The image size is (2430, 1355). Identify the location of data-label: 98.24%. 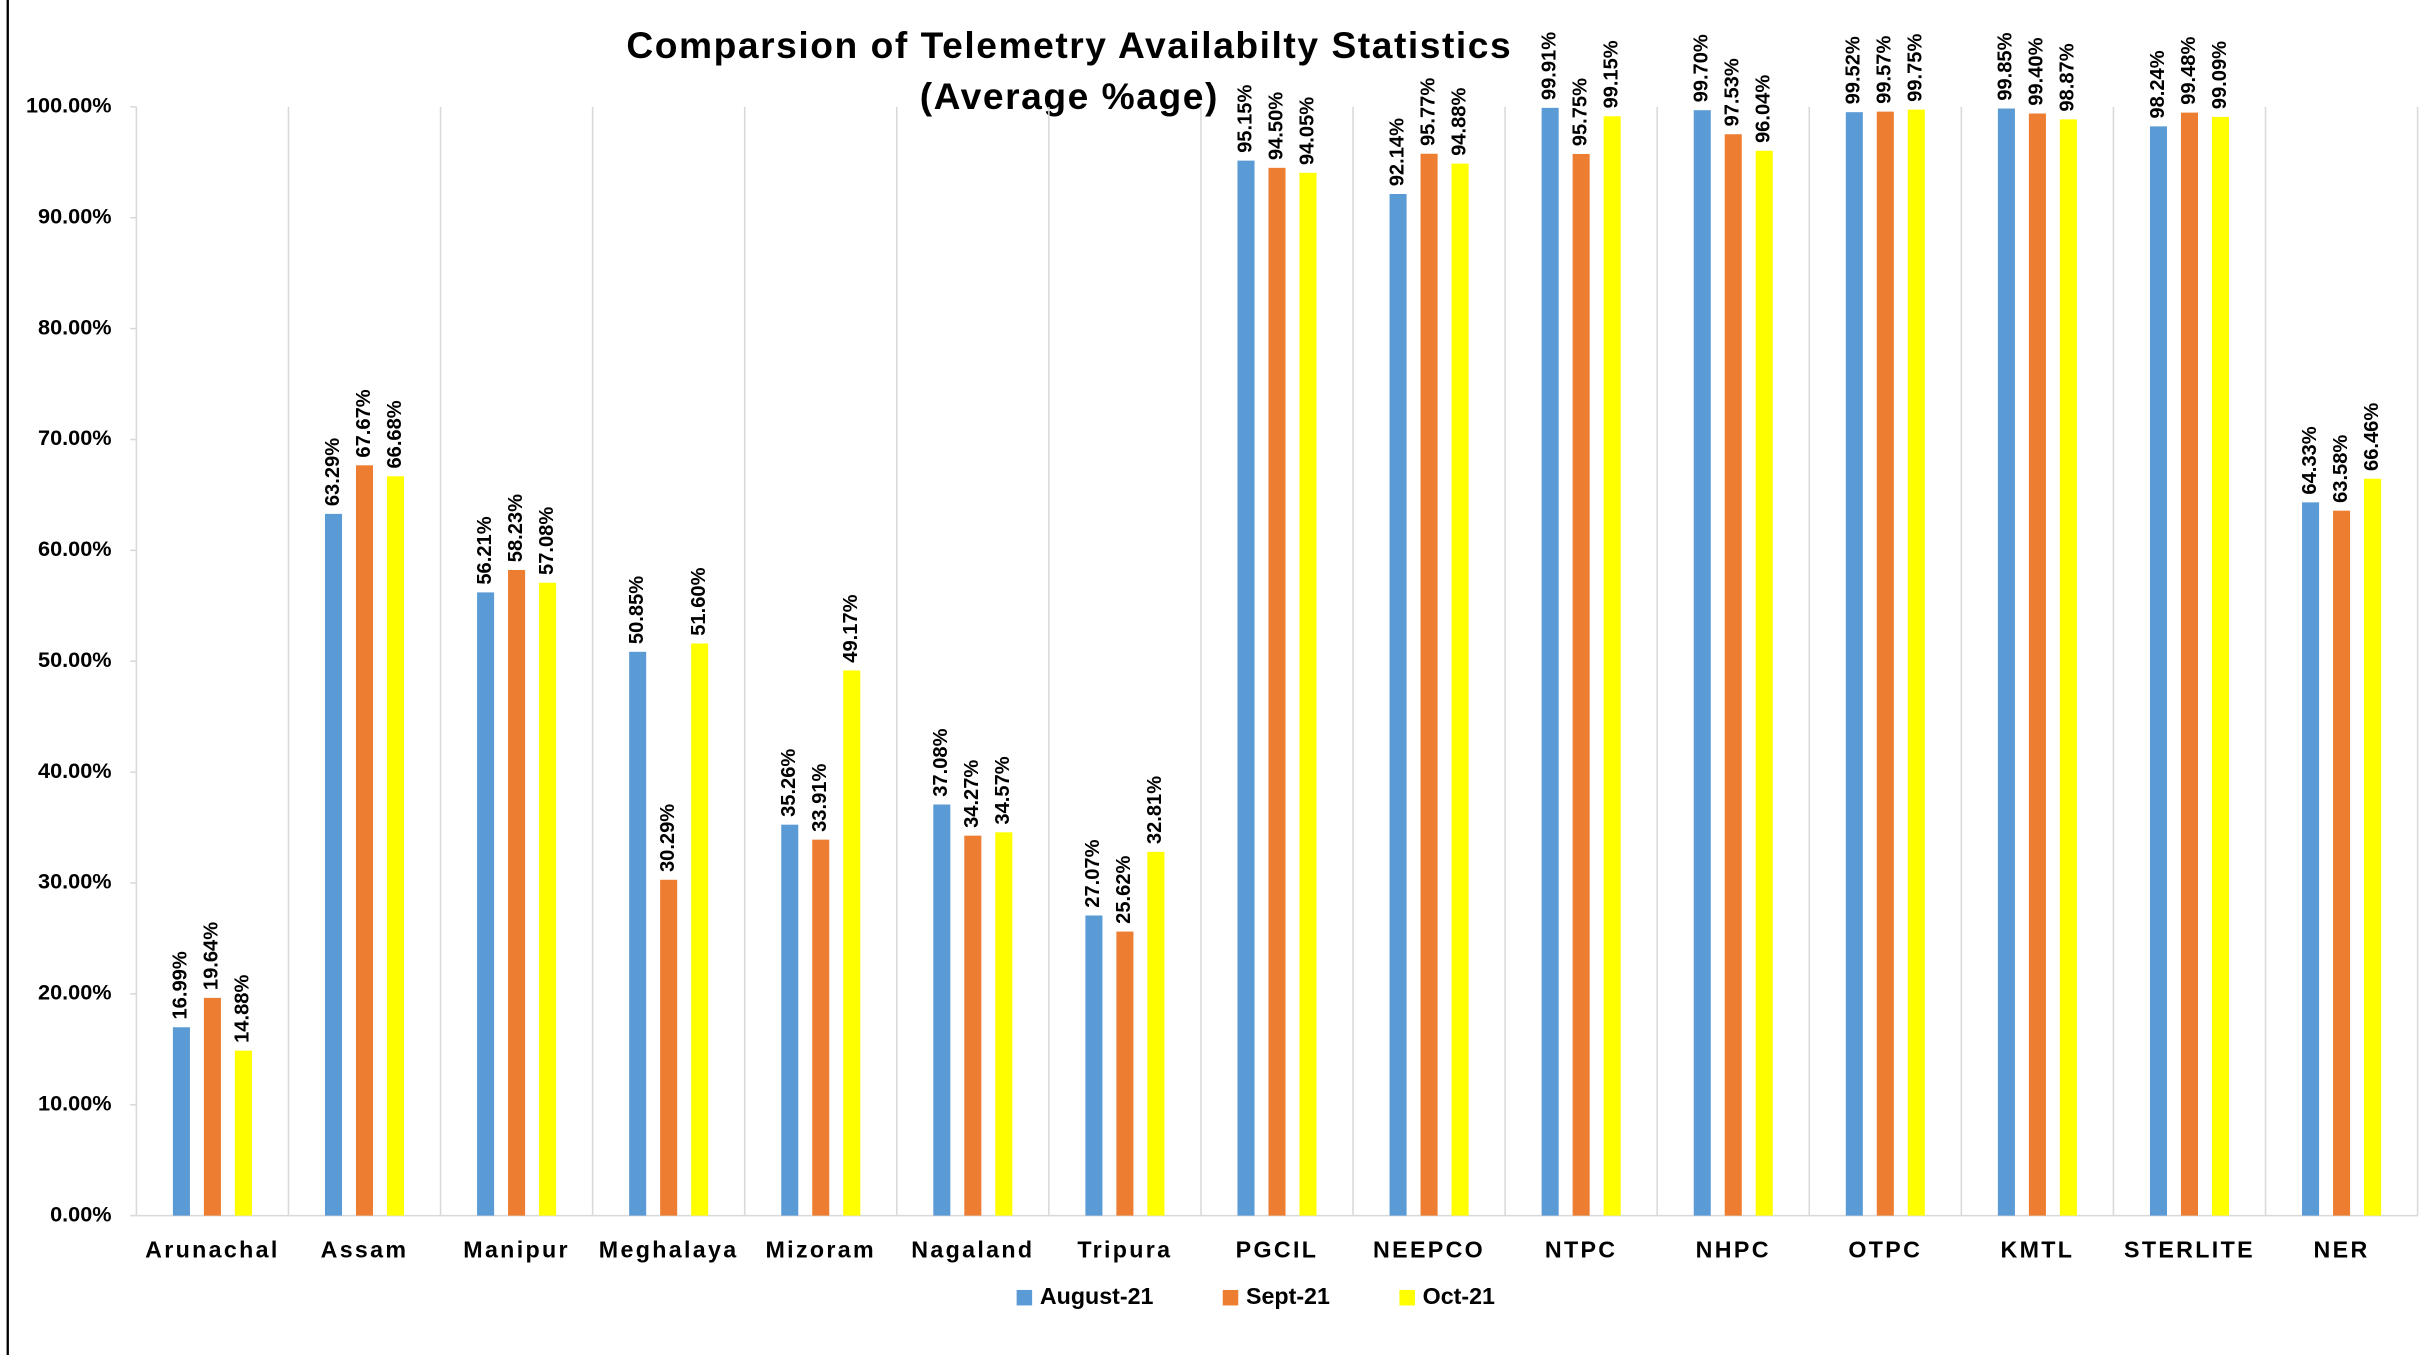
(2158, 84).